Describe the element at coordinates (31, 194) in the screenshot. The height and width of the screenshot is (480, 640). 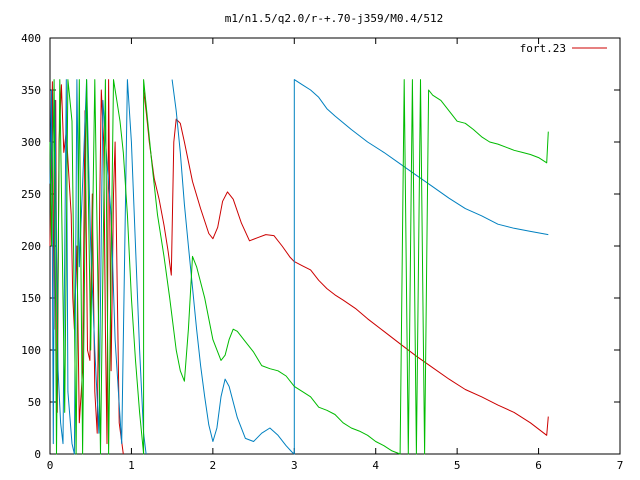
I see `y-tick-label: 250` at that location.